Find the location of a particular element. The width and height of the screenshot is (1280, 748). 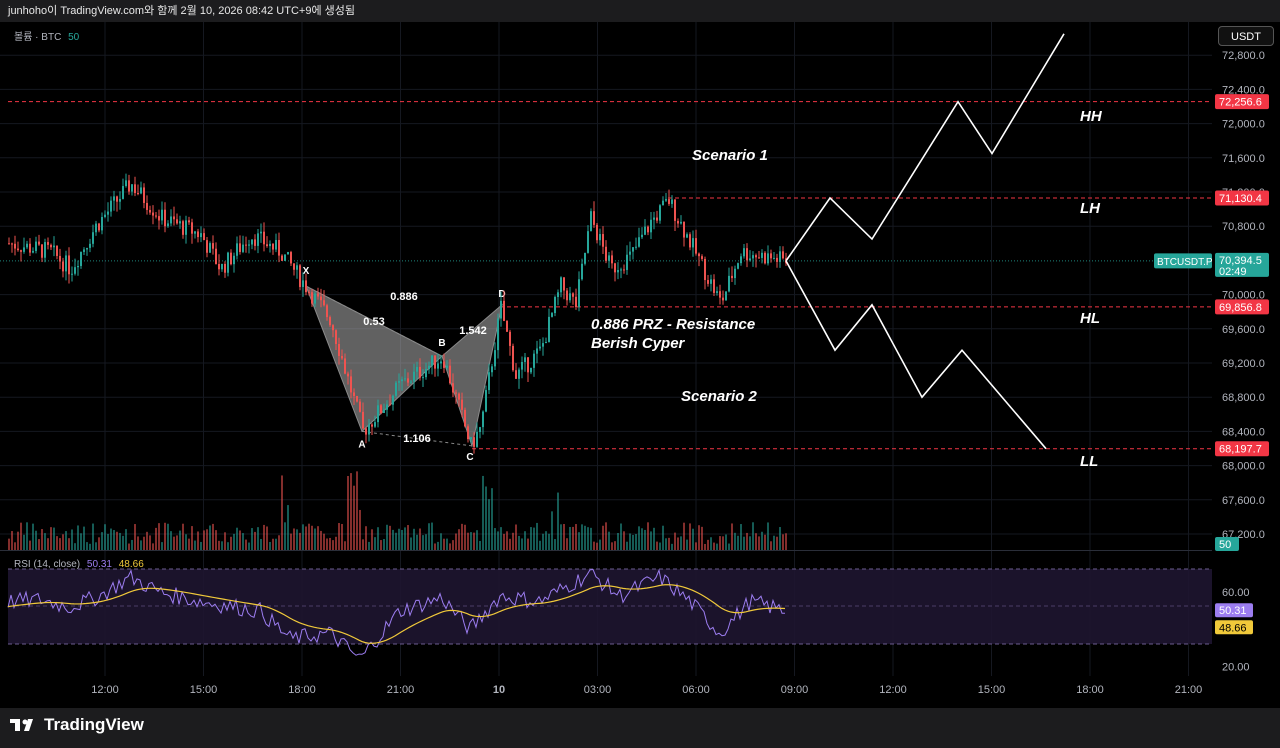

volume-legend: 볼륨 · BTC 50 is located at coordinates (46, 35).